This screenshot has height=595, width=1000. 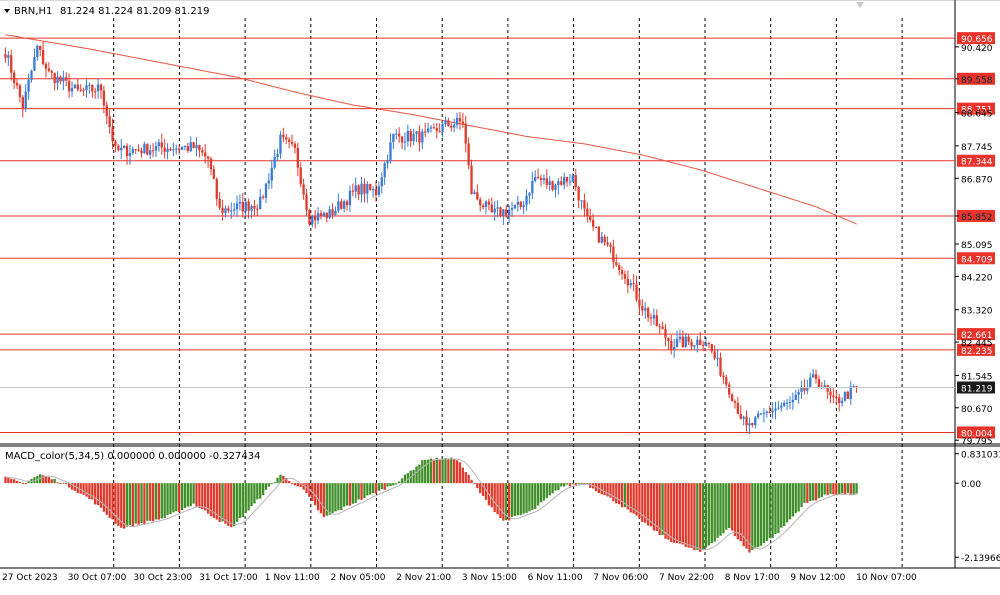 What do you see at coordinates (860, 5) in the screenshot?
I see `scroll-marker-icon` at bounding box center [860, 5].